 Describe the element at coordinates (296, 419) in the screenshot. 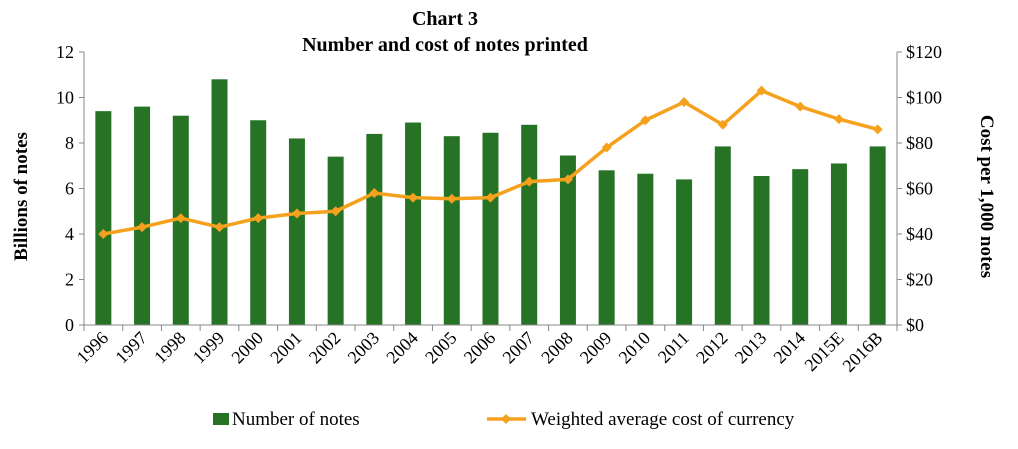

I see `legend-label-bars: Number of notes` at that location.